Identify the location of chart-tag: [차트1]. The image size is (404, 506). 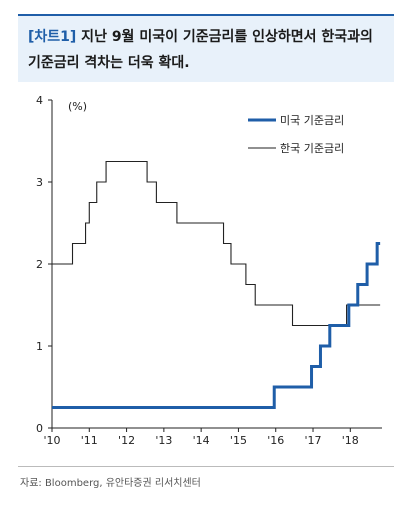
(52, 37).